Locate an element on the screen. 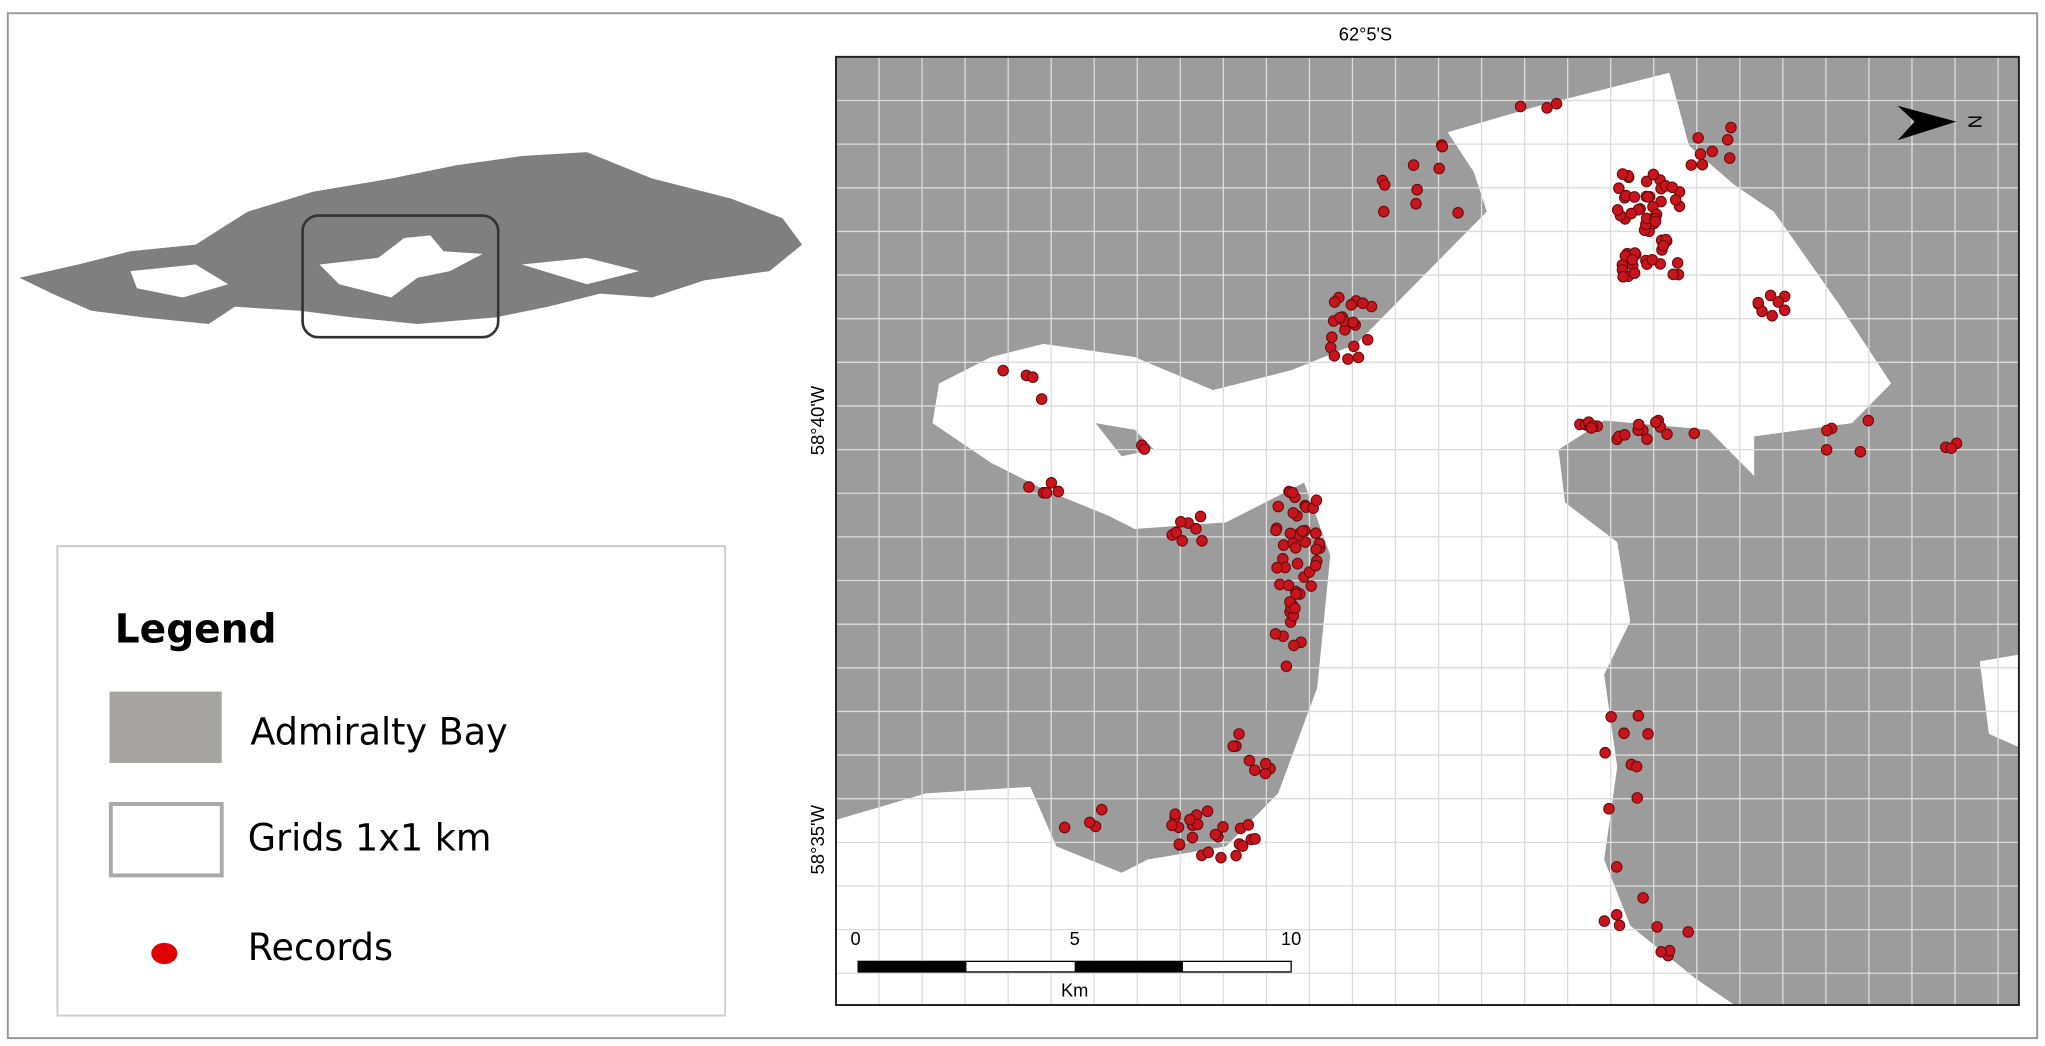 The width and height of the screenshot is (2045, 1046). longitude-label: 58°35'W is located at coordinates (817, 839).